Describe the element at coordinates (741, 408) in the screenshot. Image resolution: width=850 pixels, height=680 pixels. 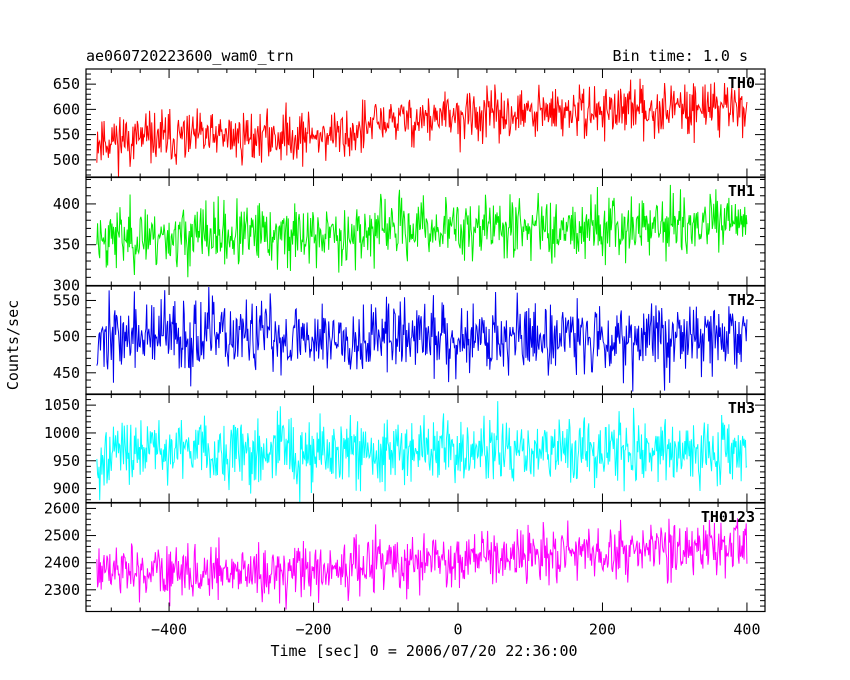
I see `panel-label-th3: TH3` at that location.